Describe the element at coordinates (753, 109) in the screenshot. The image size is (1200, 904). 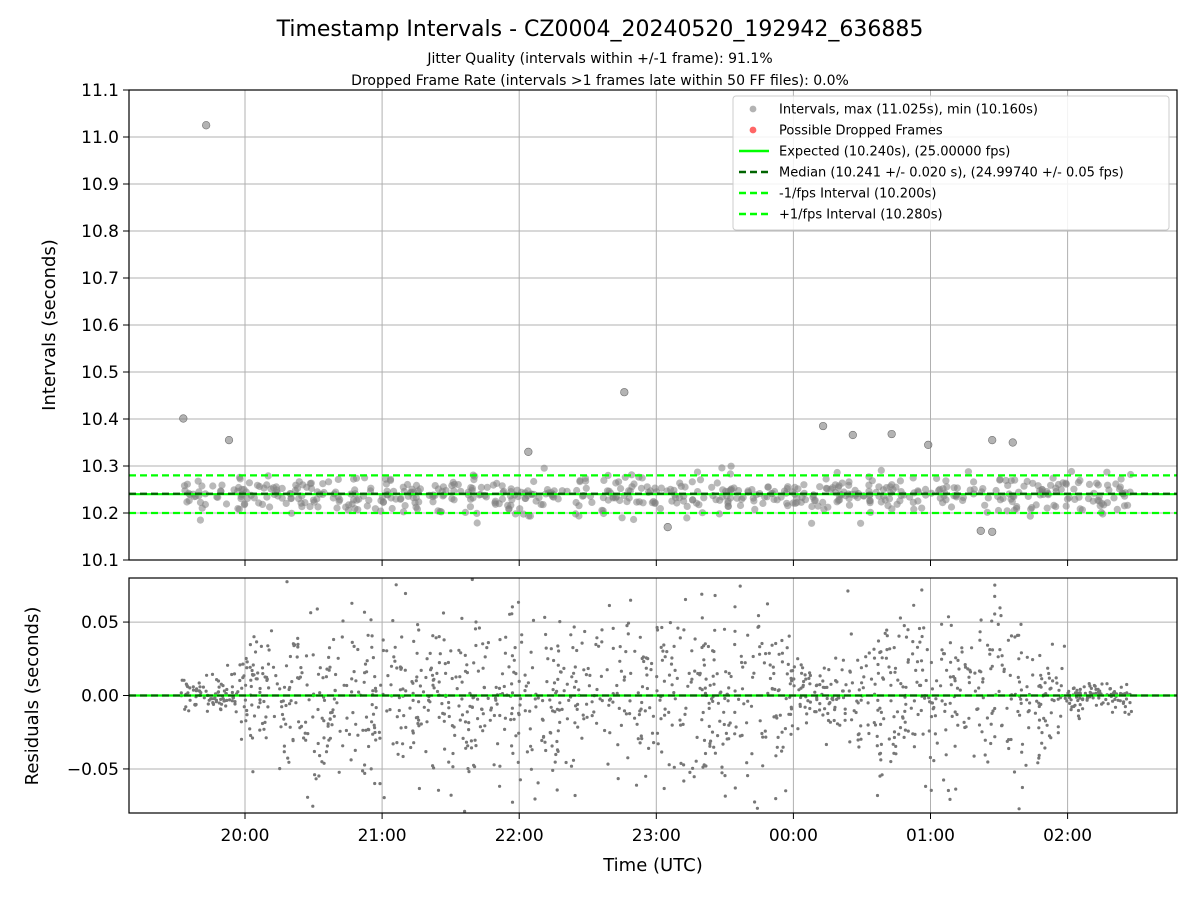
I see `legend-marker` at that location.